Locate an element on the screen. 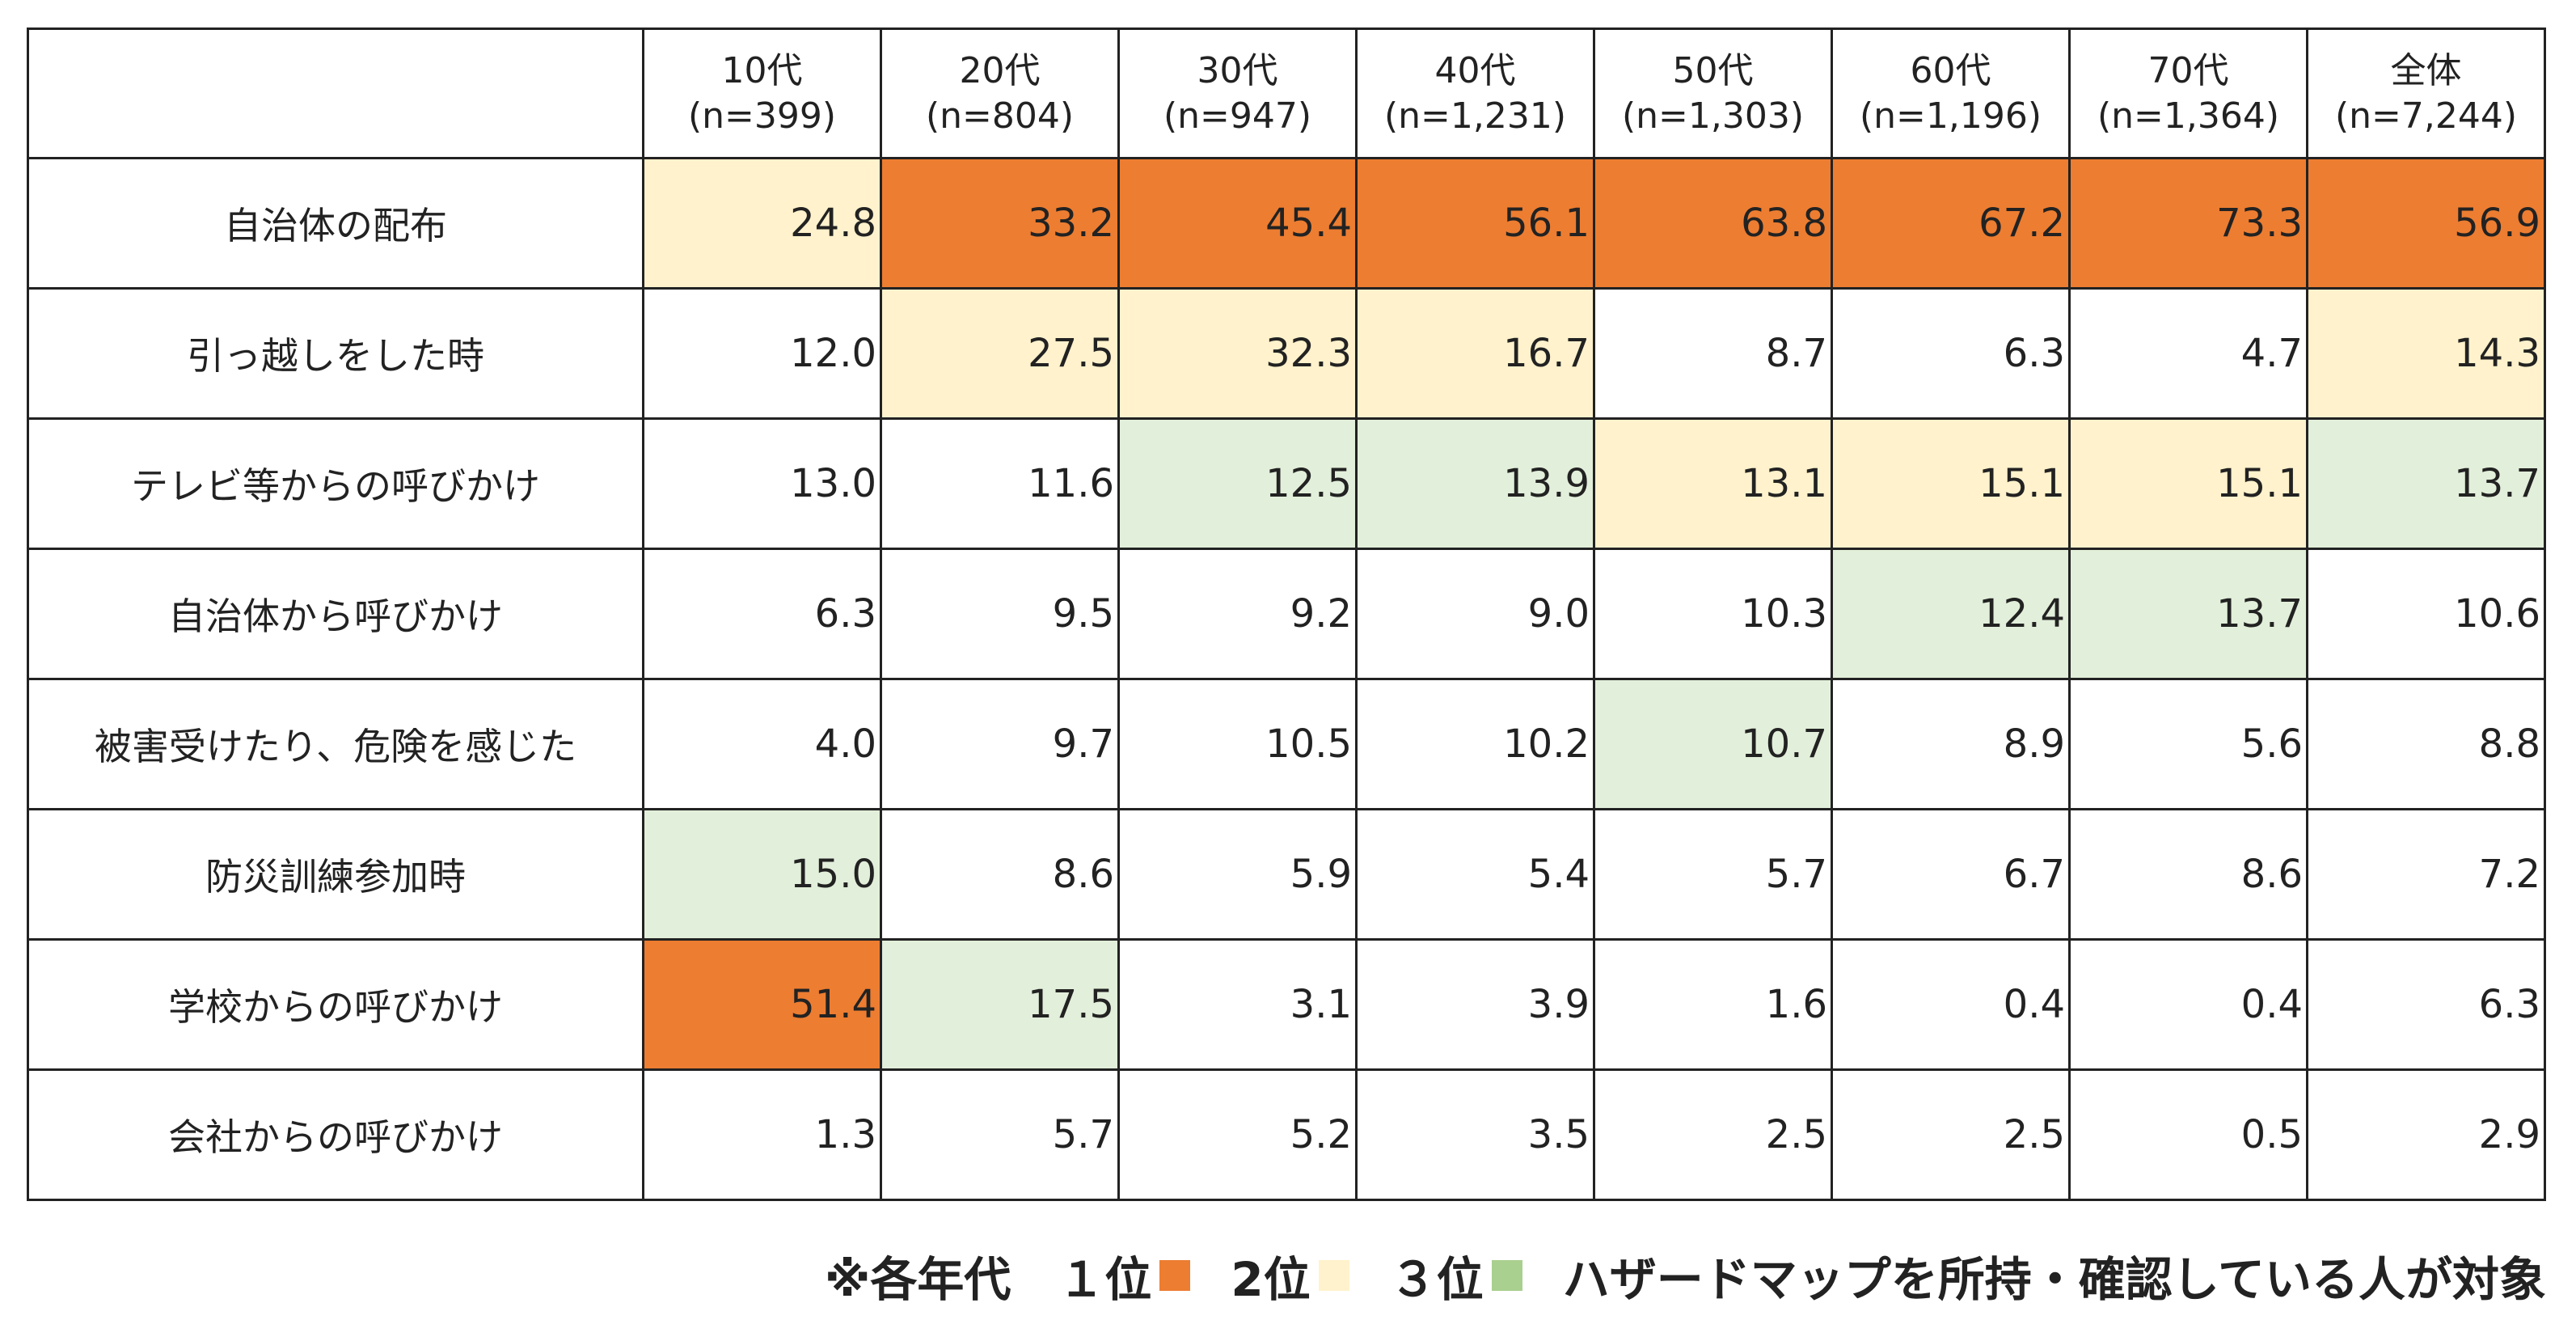  column-header-sample-size: (n=1,231) is located at coordinates (1475, 116).